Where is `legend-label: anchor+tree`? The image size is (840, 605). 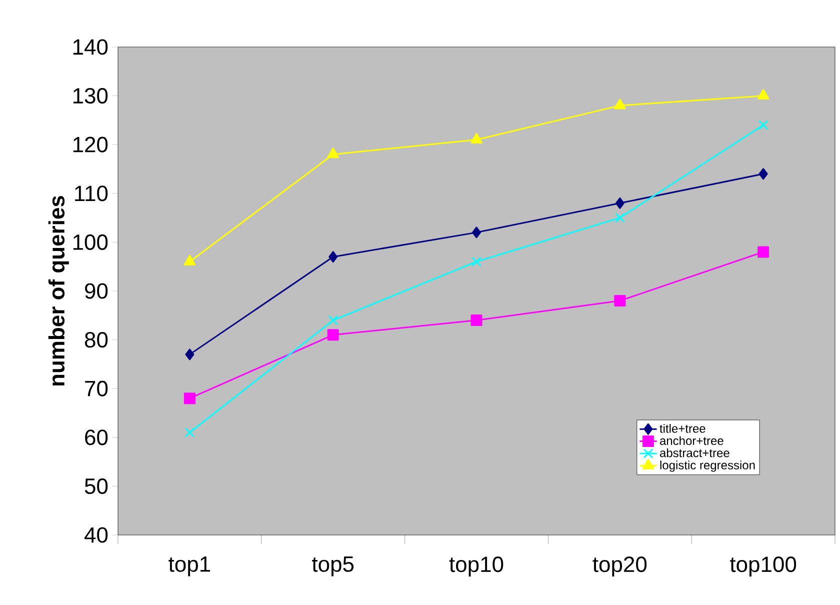 legend-label: anchor+tree is located at coordinates (692, 440).